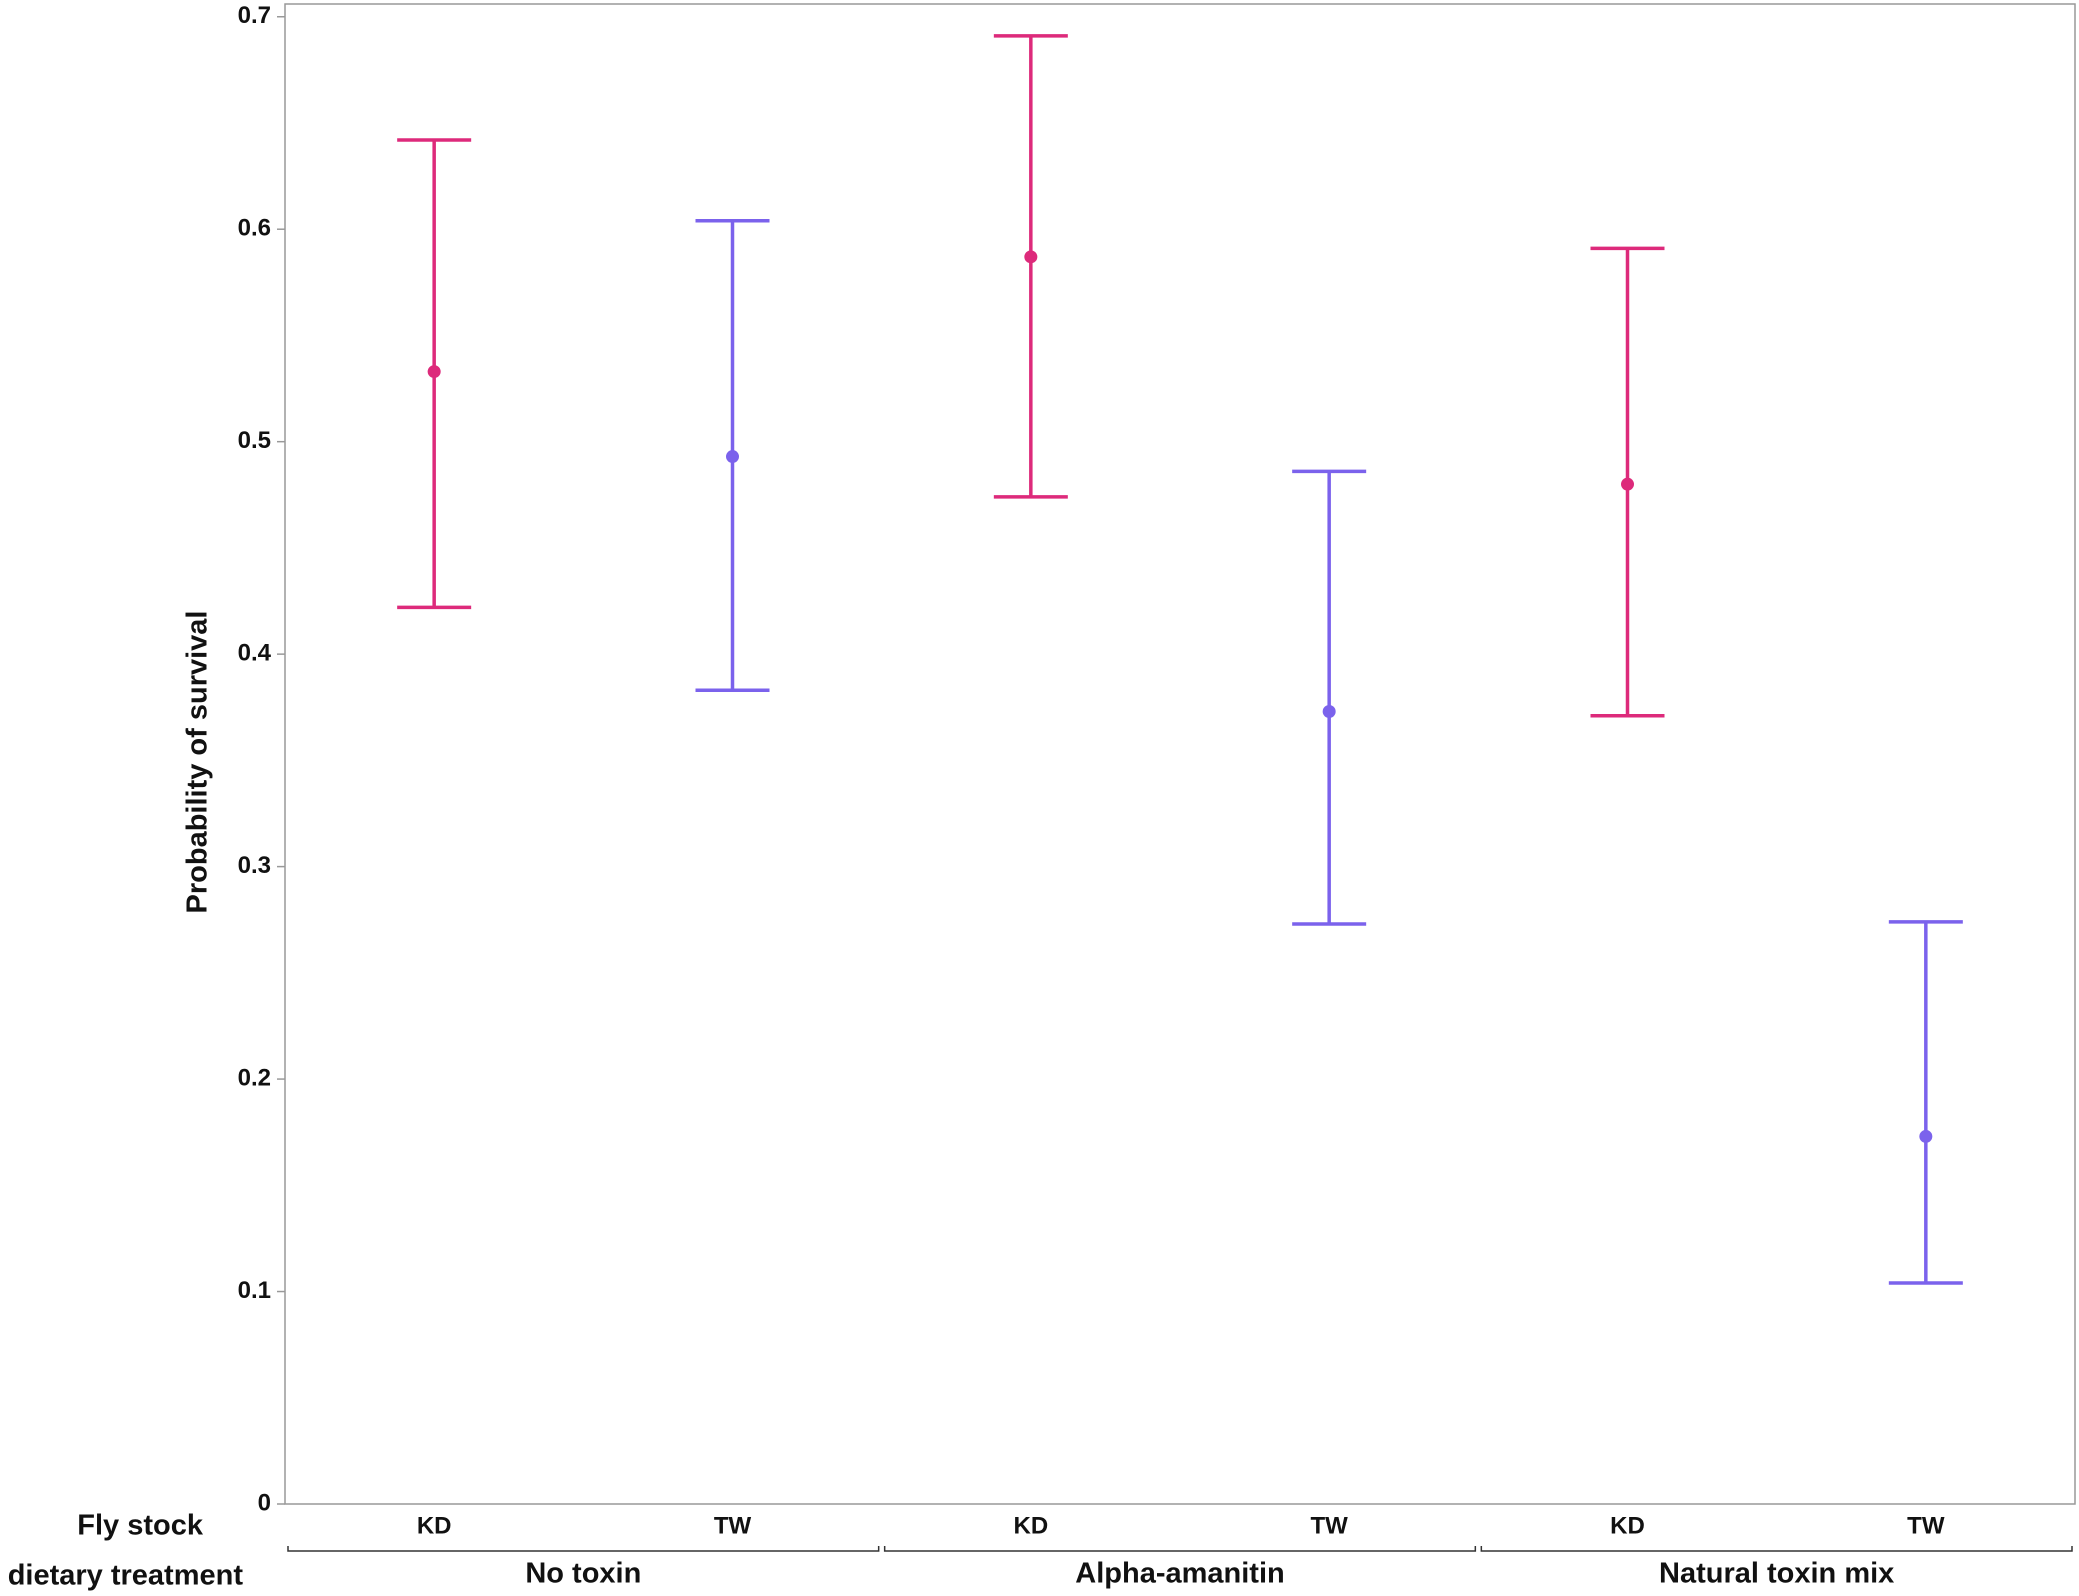 This screenshot has width=2079, height=1596. What do you see at coordinates (254, 1290) in the screenshot?
I see `y-tick-label: 0.1` at bounding box center [254, 1290].